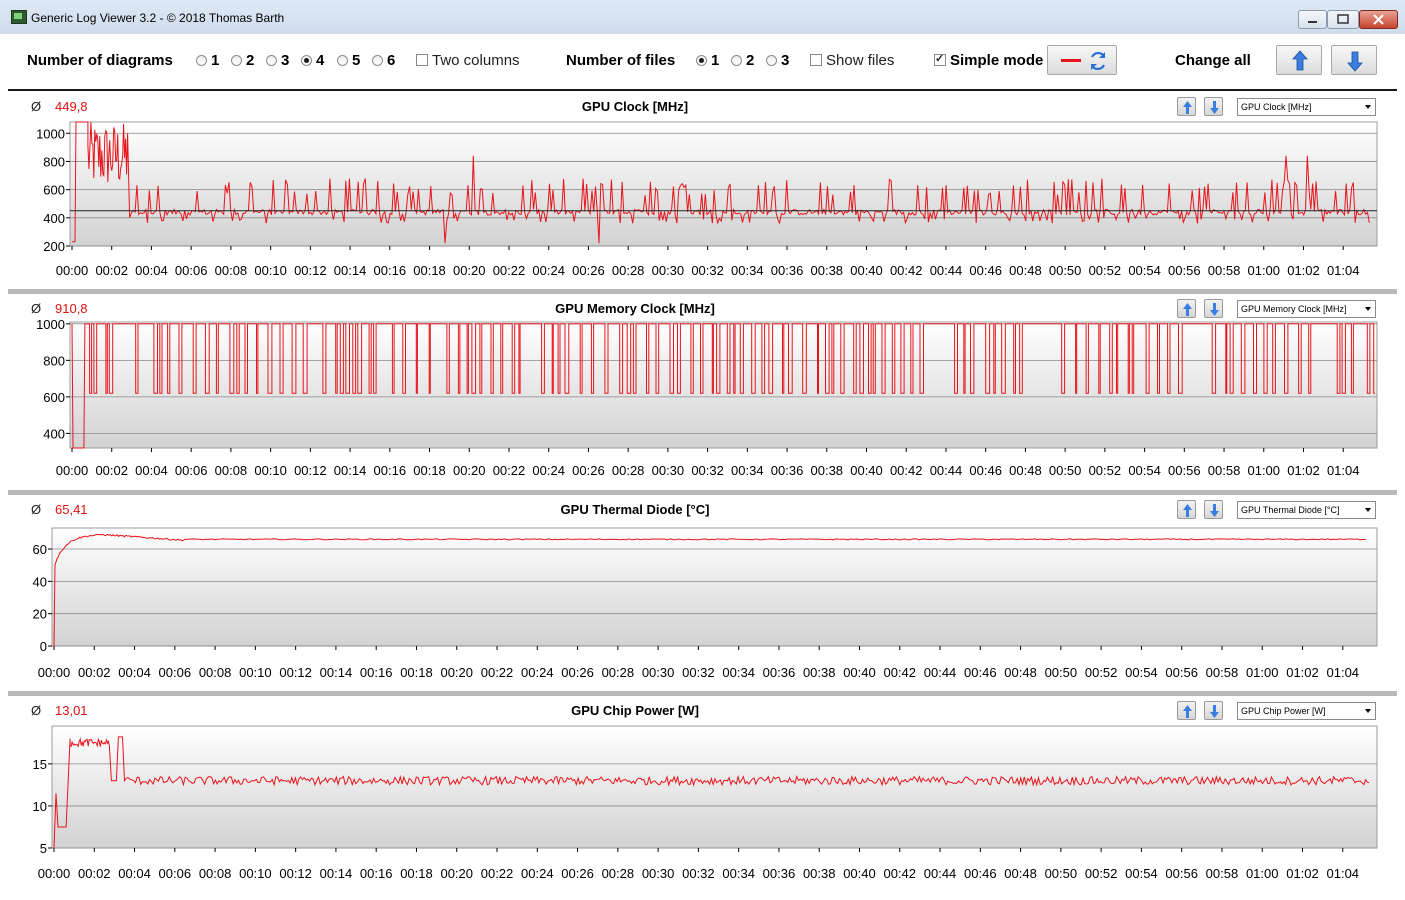  I want to click on x-tick-label: 00:20, so click(456, 672).